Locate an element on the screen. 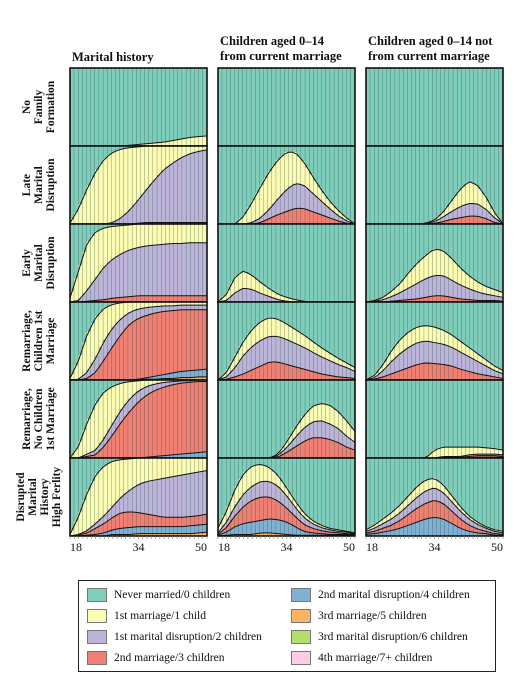 The width and height of the screenshot is (515, 682). legend-label: 1st marriage/1 child is located at coordinates (160, 616).